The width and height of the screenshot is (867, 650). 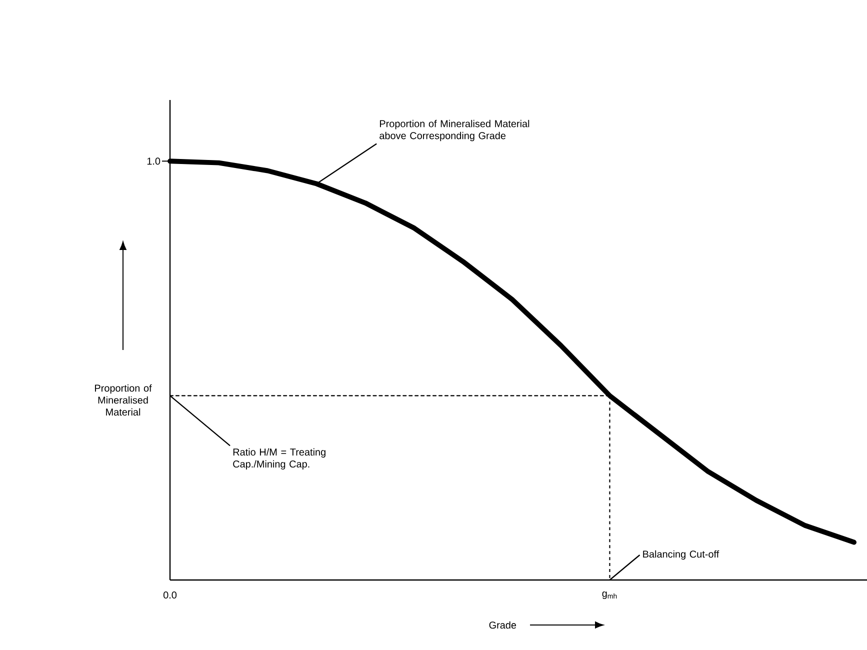 I want to click on text: g$_{mh}$, so click(x=609, y=595).